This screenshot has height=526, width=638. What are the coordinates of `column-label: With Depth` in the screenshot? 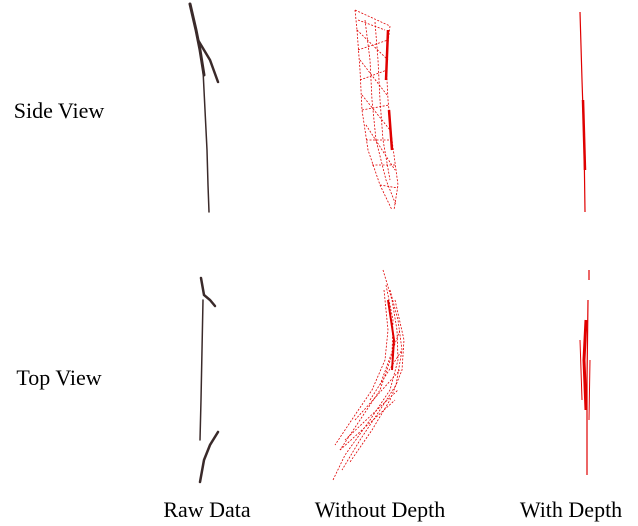 It's located at (571, 509).